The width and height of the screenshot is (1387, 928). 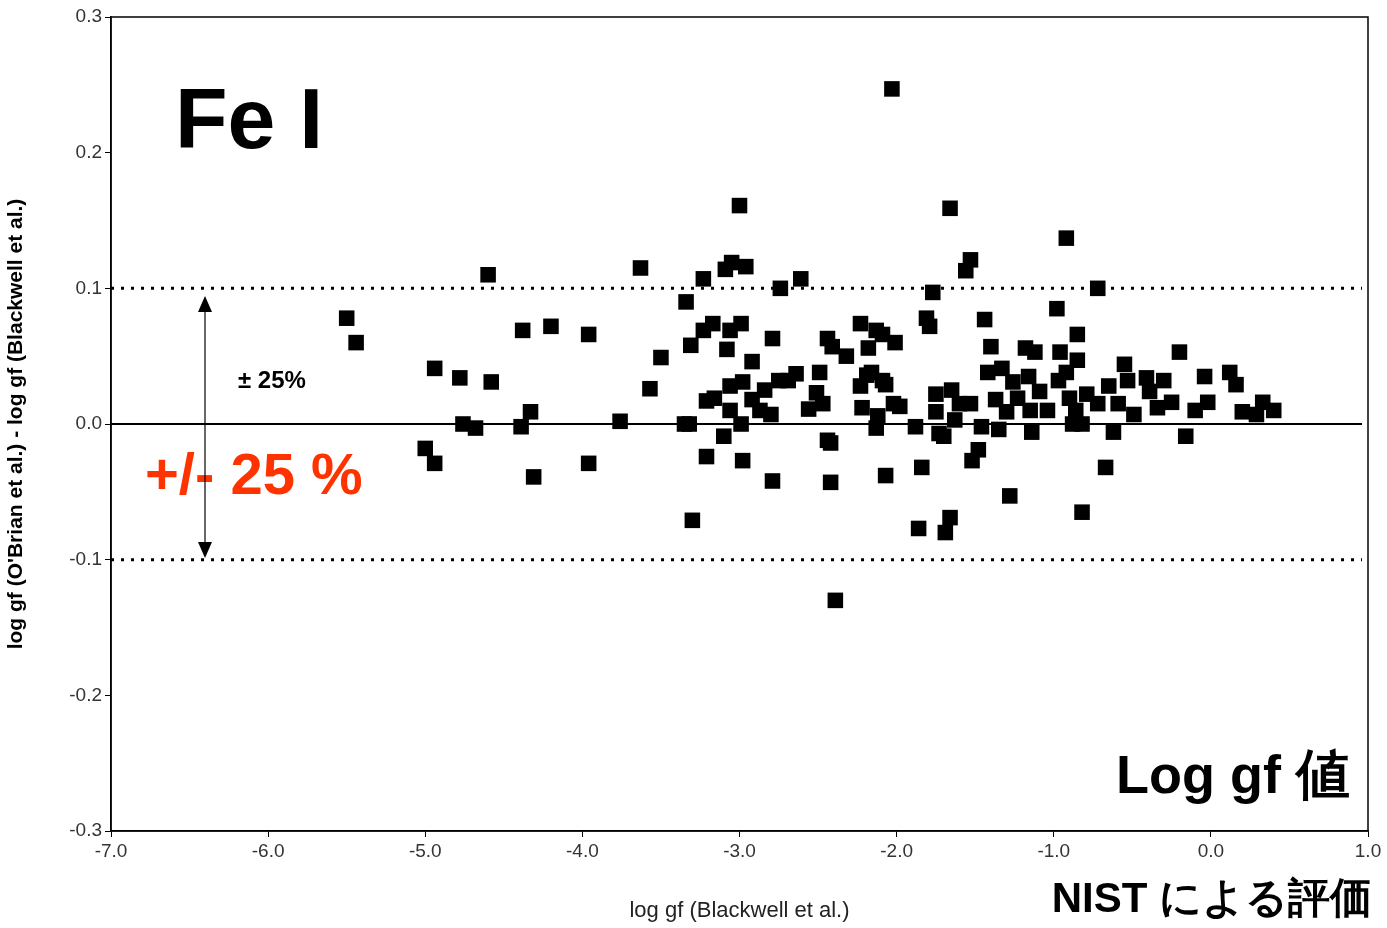 I want to click on text: NIST による評価, so click(x=1211, y=897).